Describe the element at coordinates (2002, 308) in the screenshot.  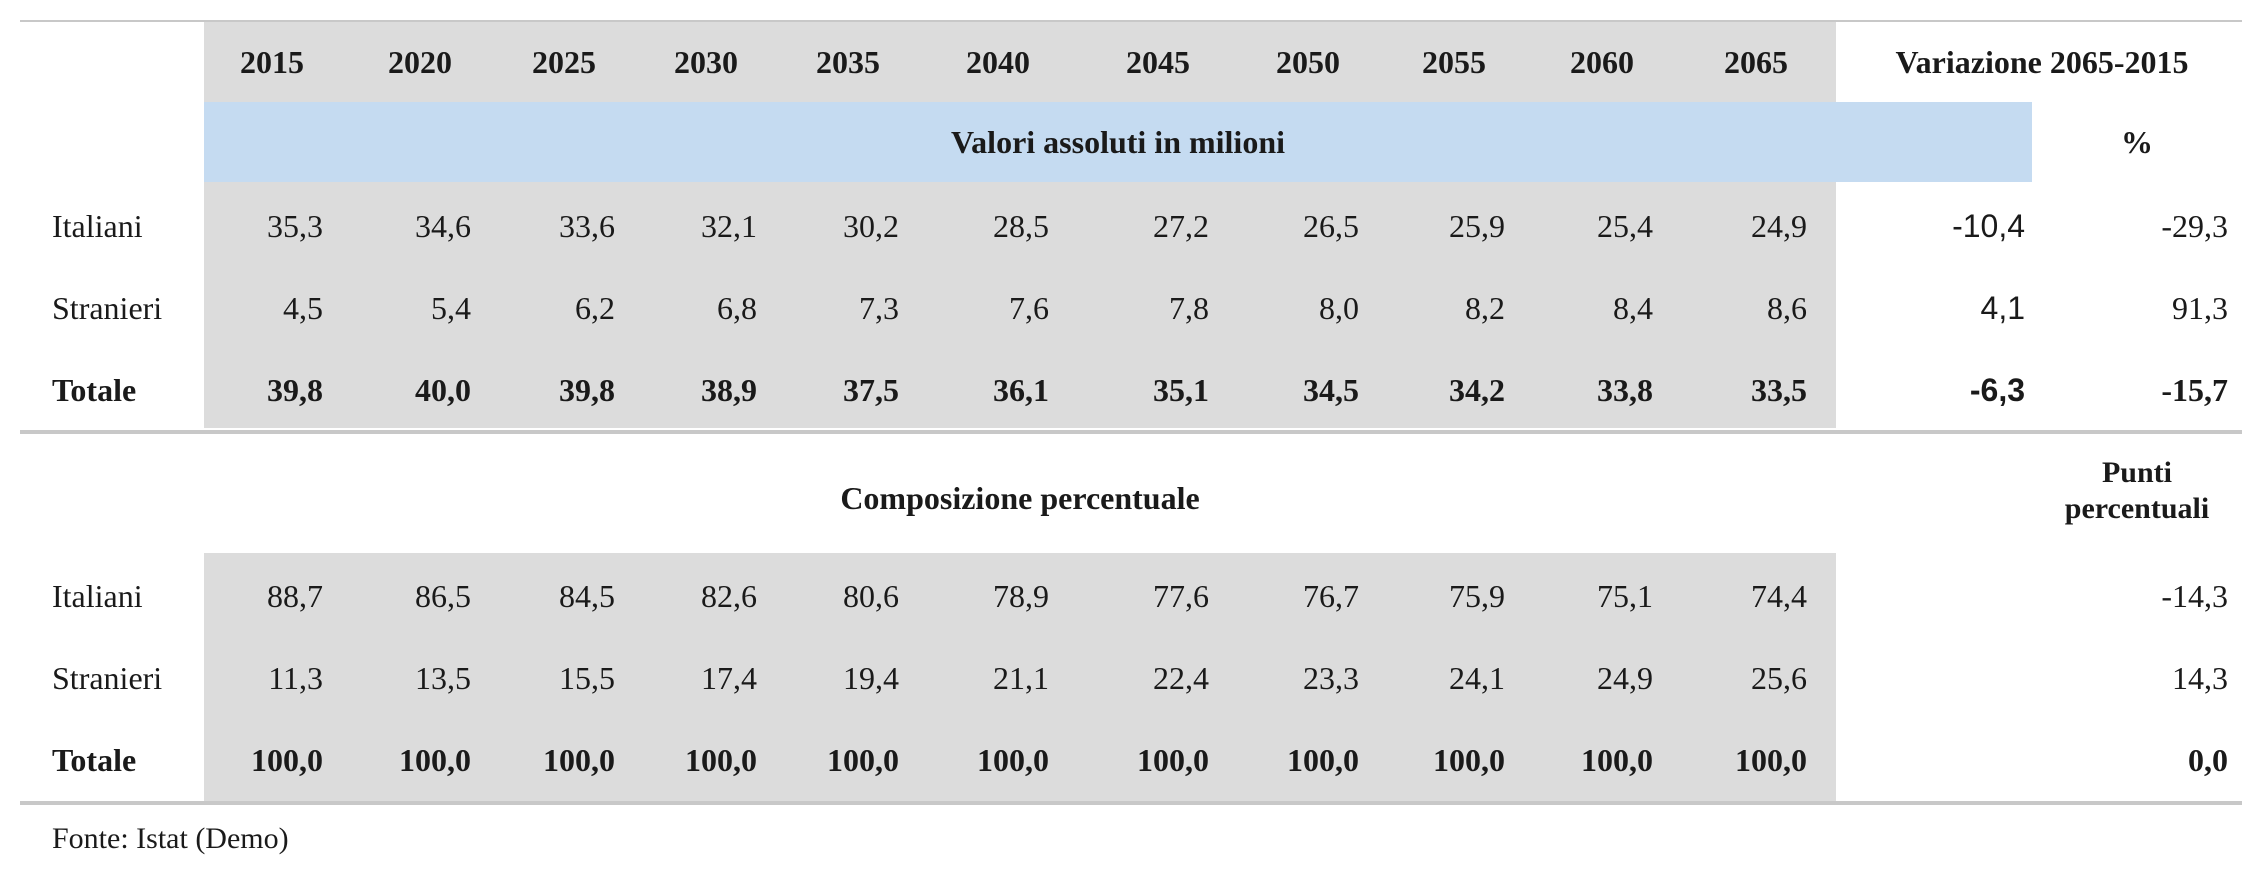
I see `delta-cell: 4,1` at that location.